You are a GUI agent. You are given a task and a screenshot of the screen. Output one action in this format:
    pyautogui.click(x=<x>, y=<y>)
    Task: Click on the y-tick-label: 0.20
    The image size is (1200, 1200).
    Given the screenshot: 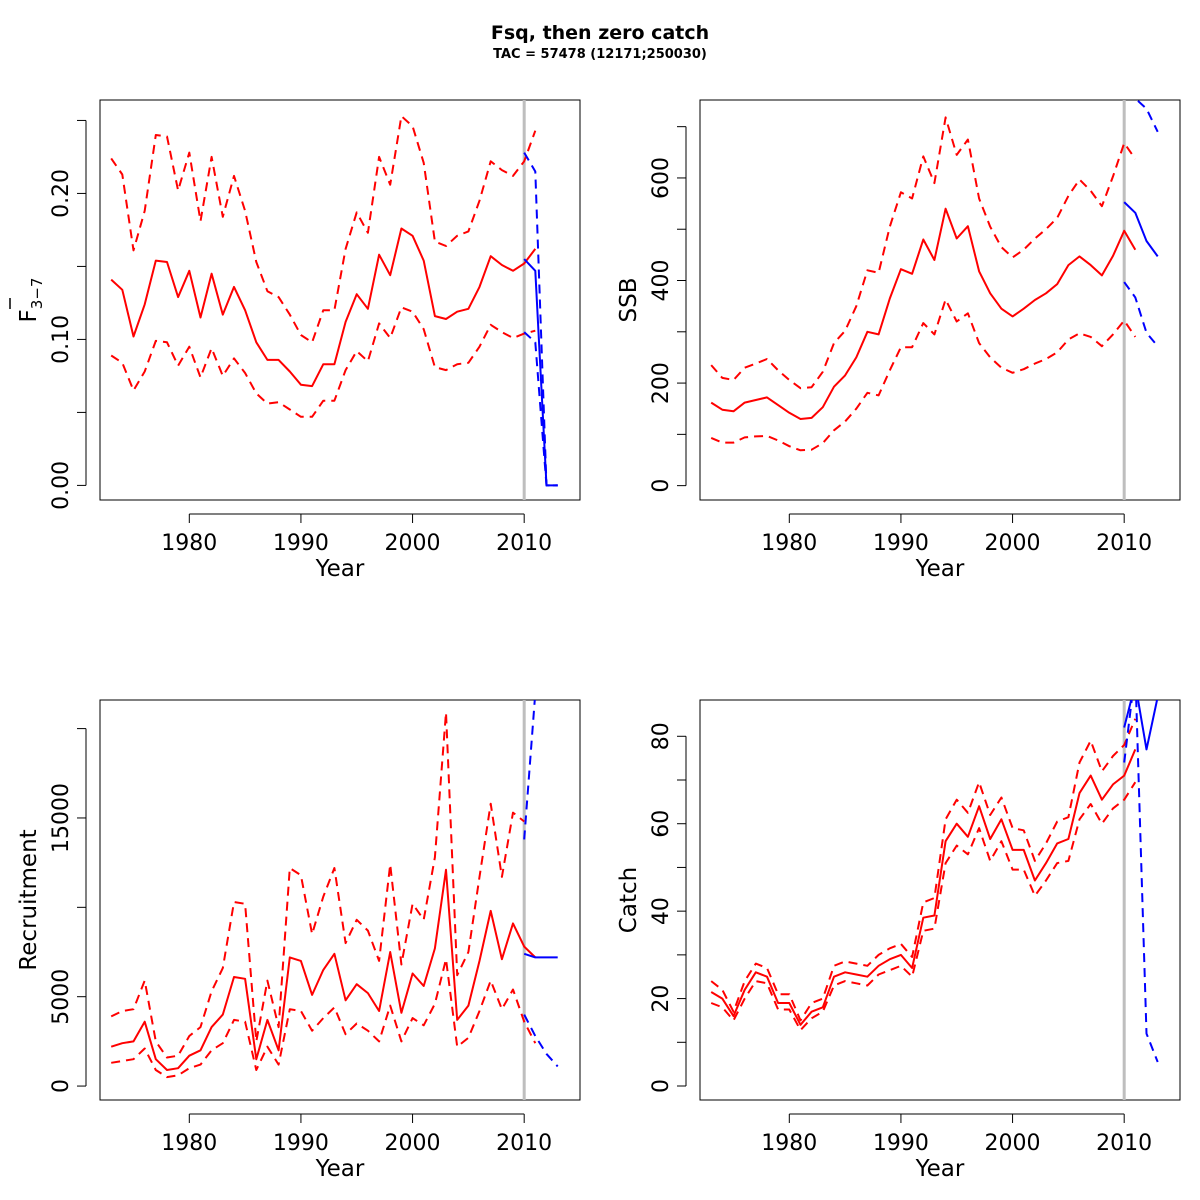 What is the action you would take?
    pyautogui.click(x=61, y=193)
    